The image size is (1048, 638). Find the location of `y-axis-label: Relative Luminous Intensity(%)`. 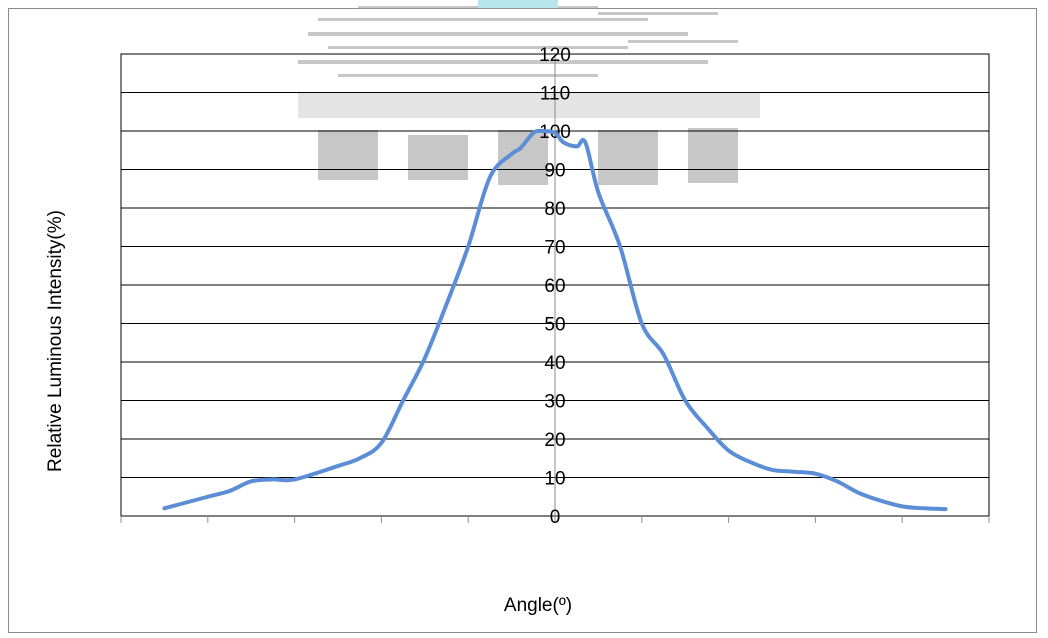

y-axis-label: Relative Luminous Intensity(%) is located at coordinates (55, 341).